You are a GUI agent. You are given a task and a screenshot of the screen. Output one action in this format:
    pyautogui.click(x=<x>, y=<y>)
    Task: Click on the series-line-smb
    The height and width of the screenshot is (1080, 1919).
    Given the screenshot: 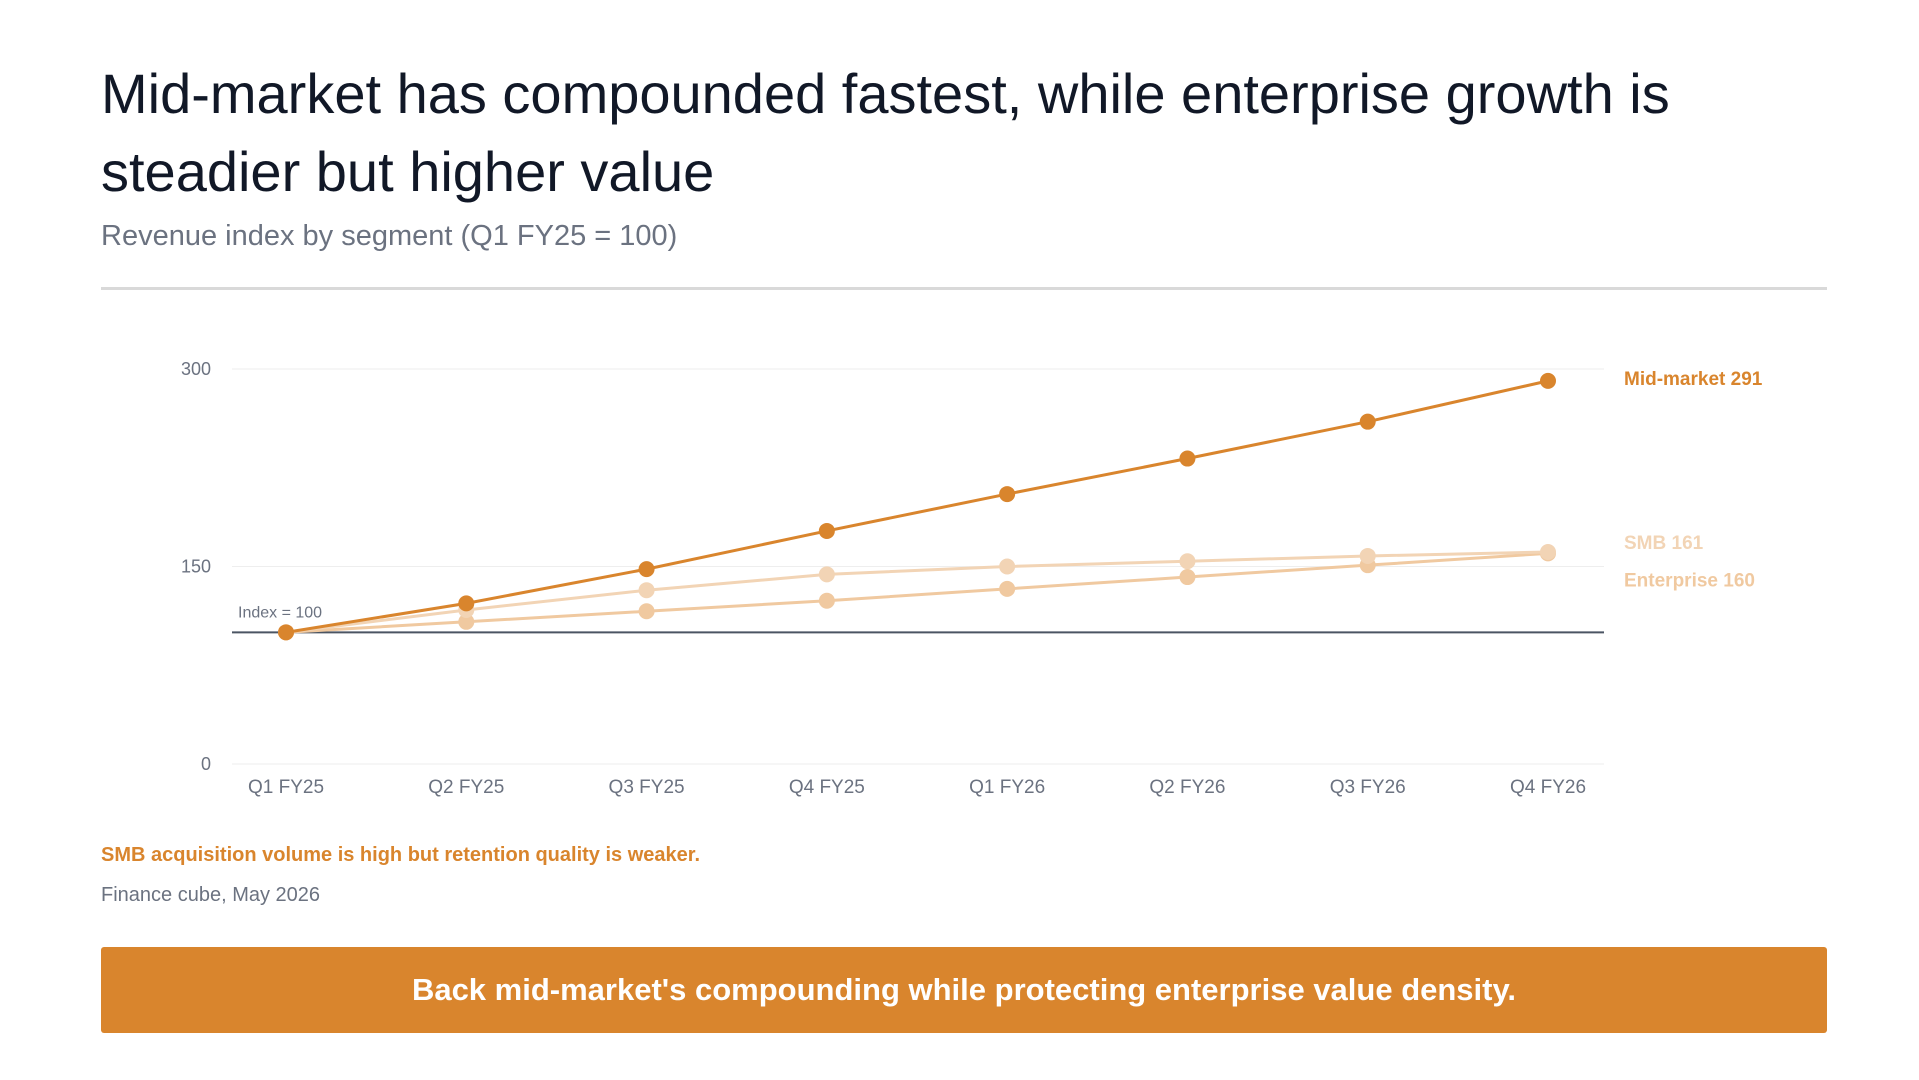 What is the action you would take?
    pyautogui.click(x=917, y=592)
    